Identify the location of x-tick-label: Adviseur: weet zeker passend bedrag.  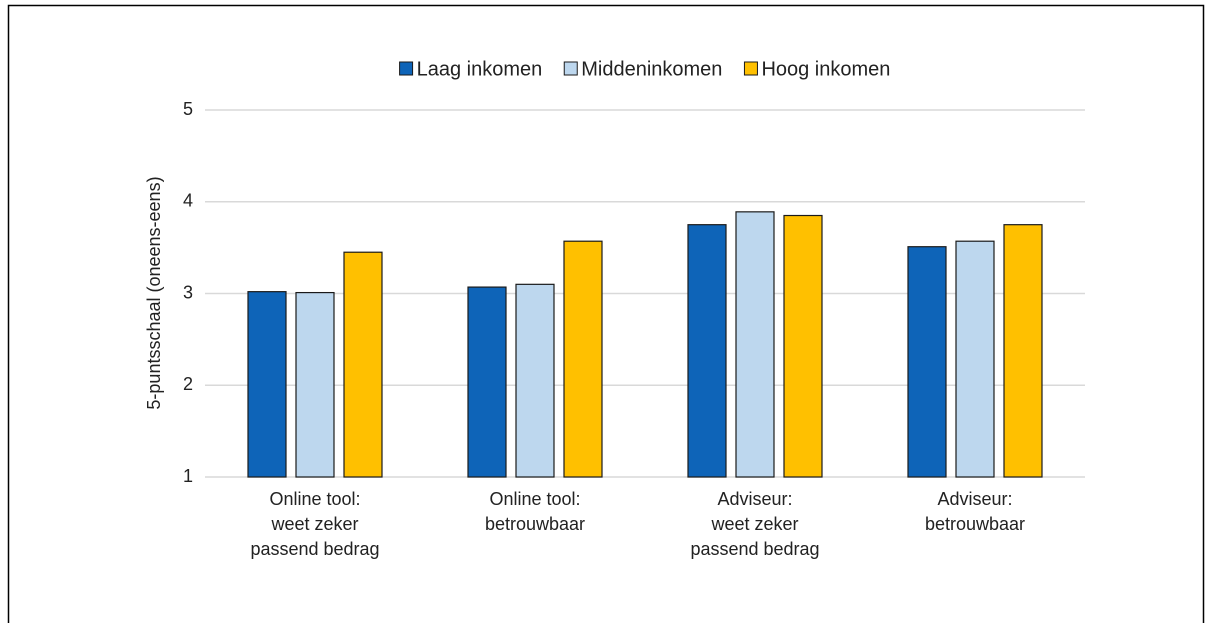
(754, 524).